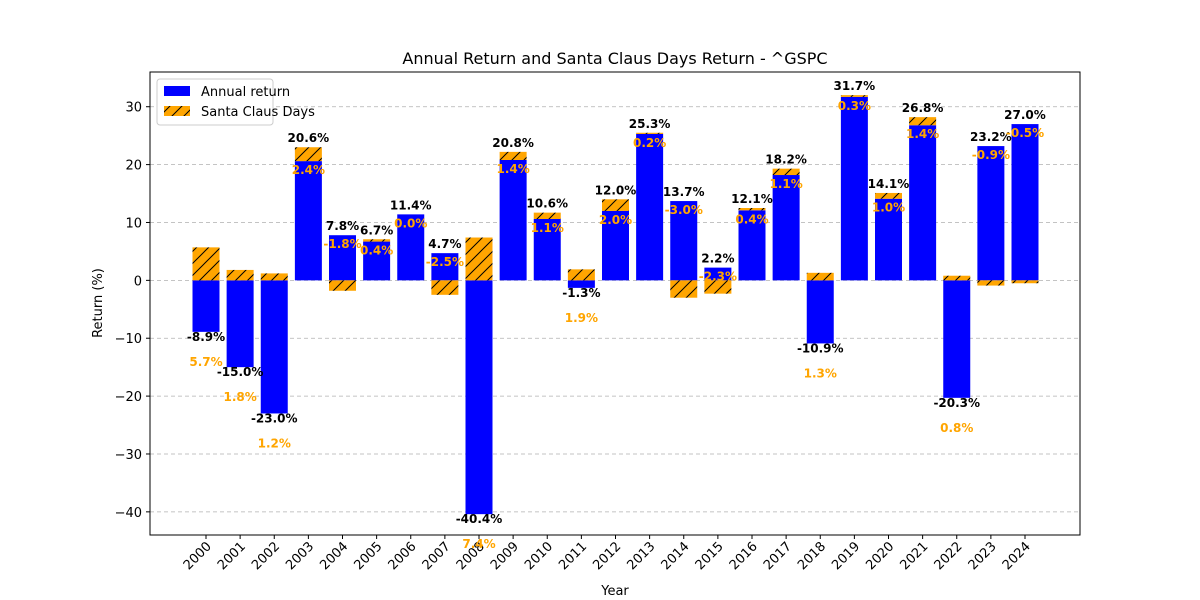 The height and width of the screenshot is (600, 1200). I want to click on label-santa-claus-days: -0.9%, so click(991, 155).